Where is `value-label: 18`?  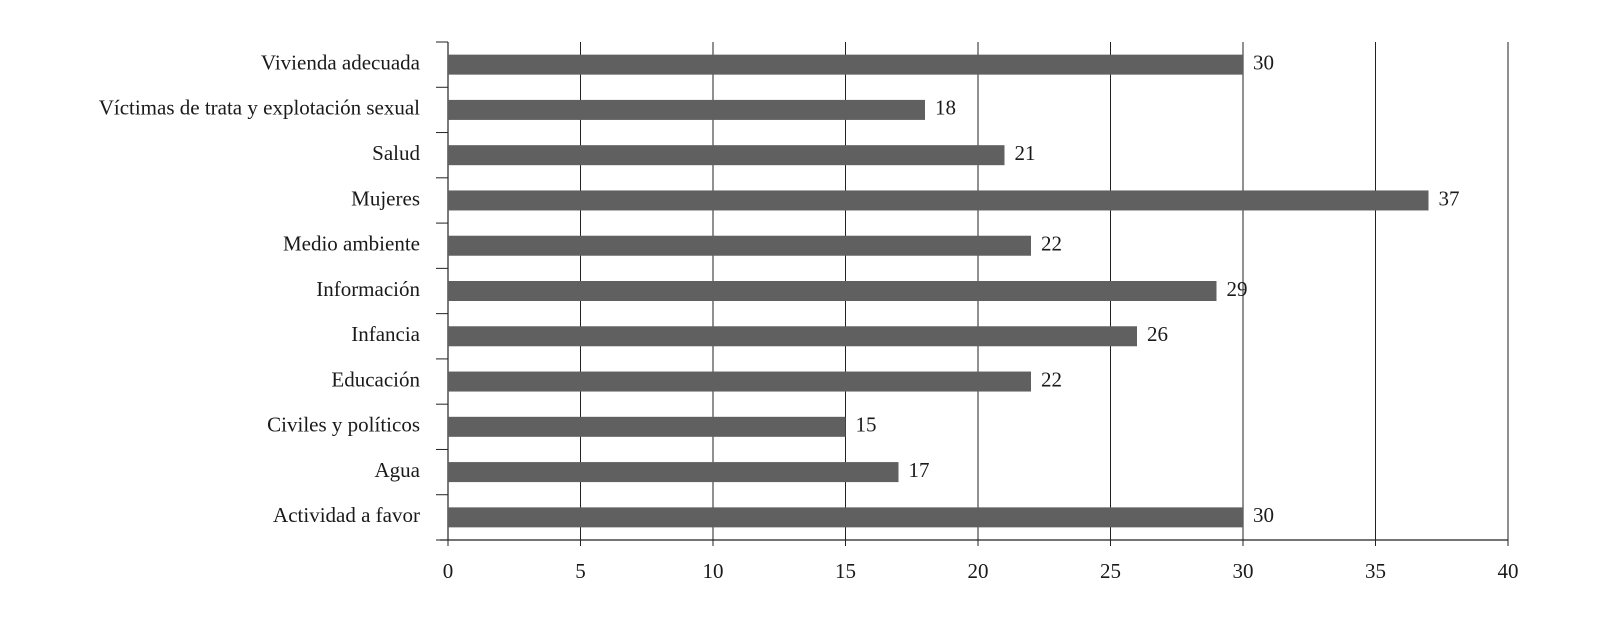 value-label: 18 is located at coordinates (945, 108).